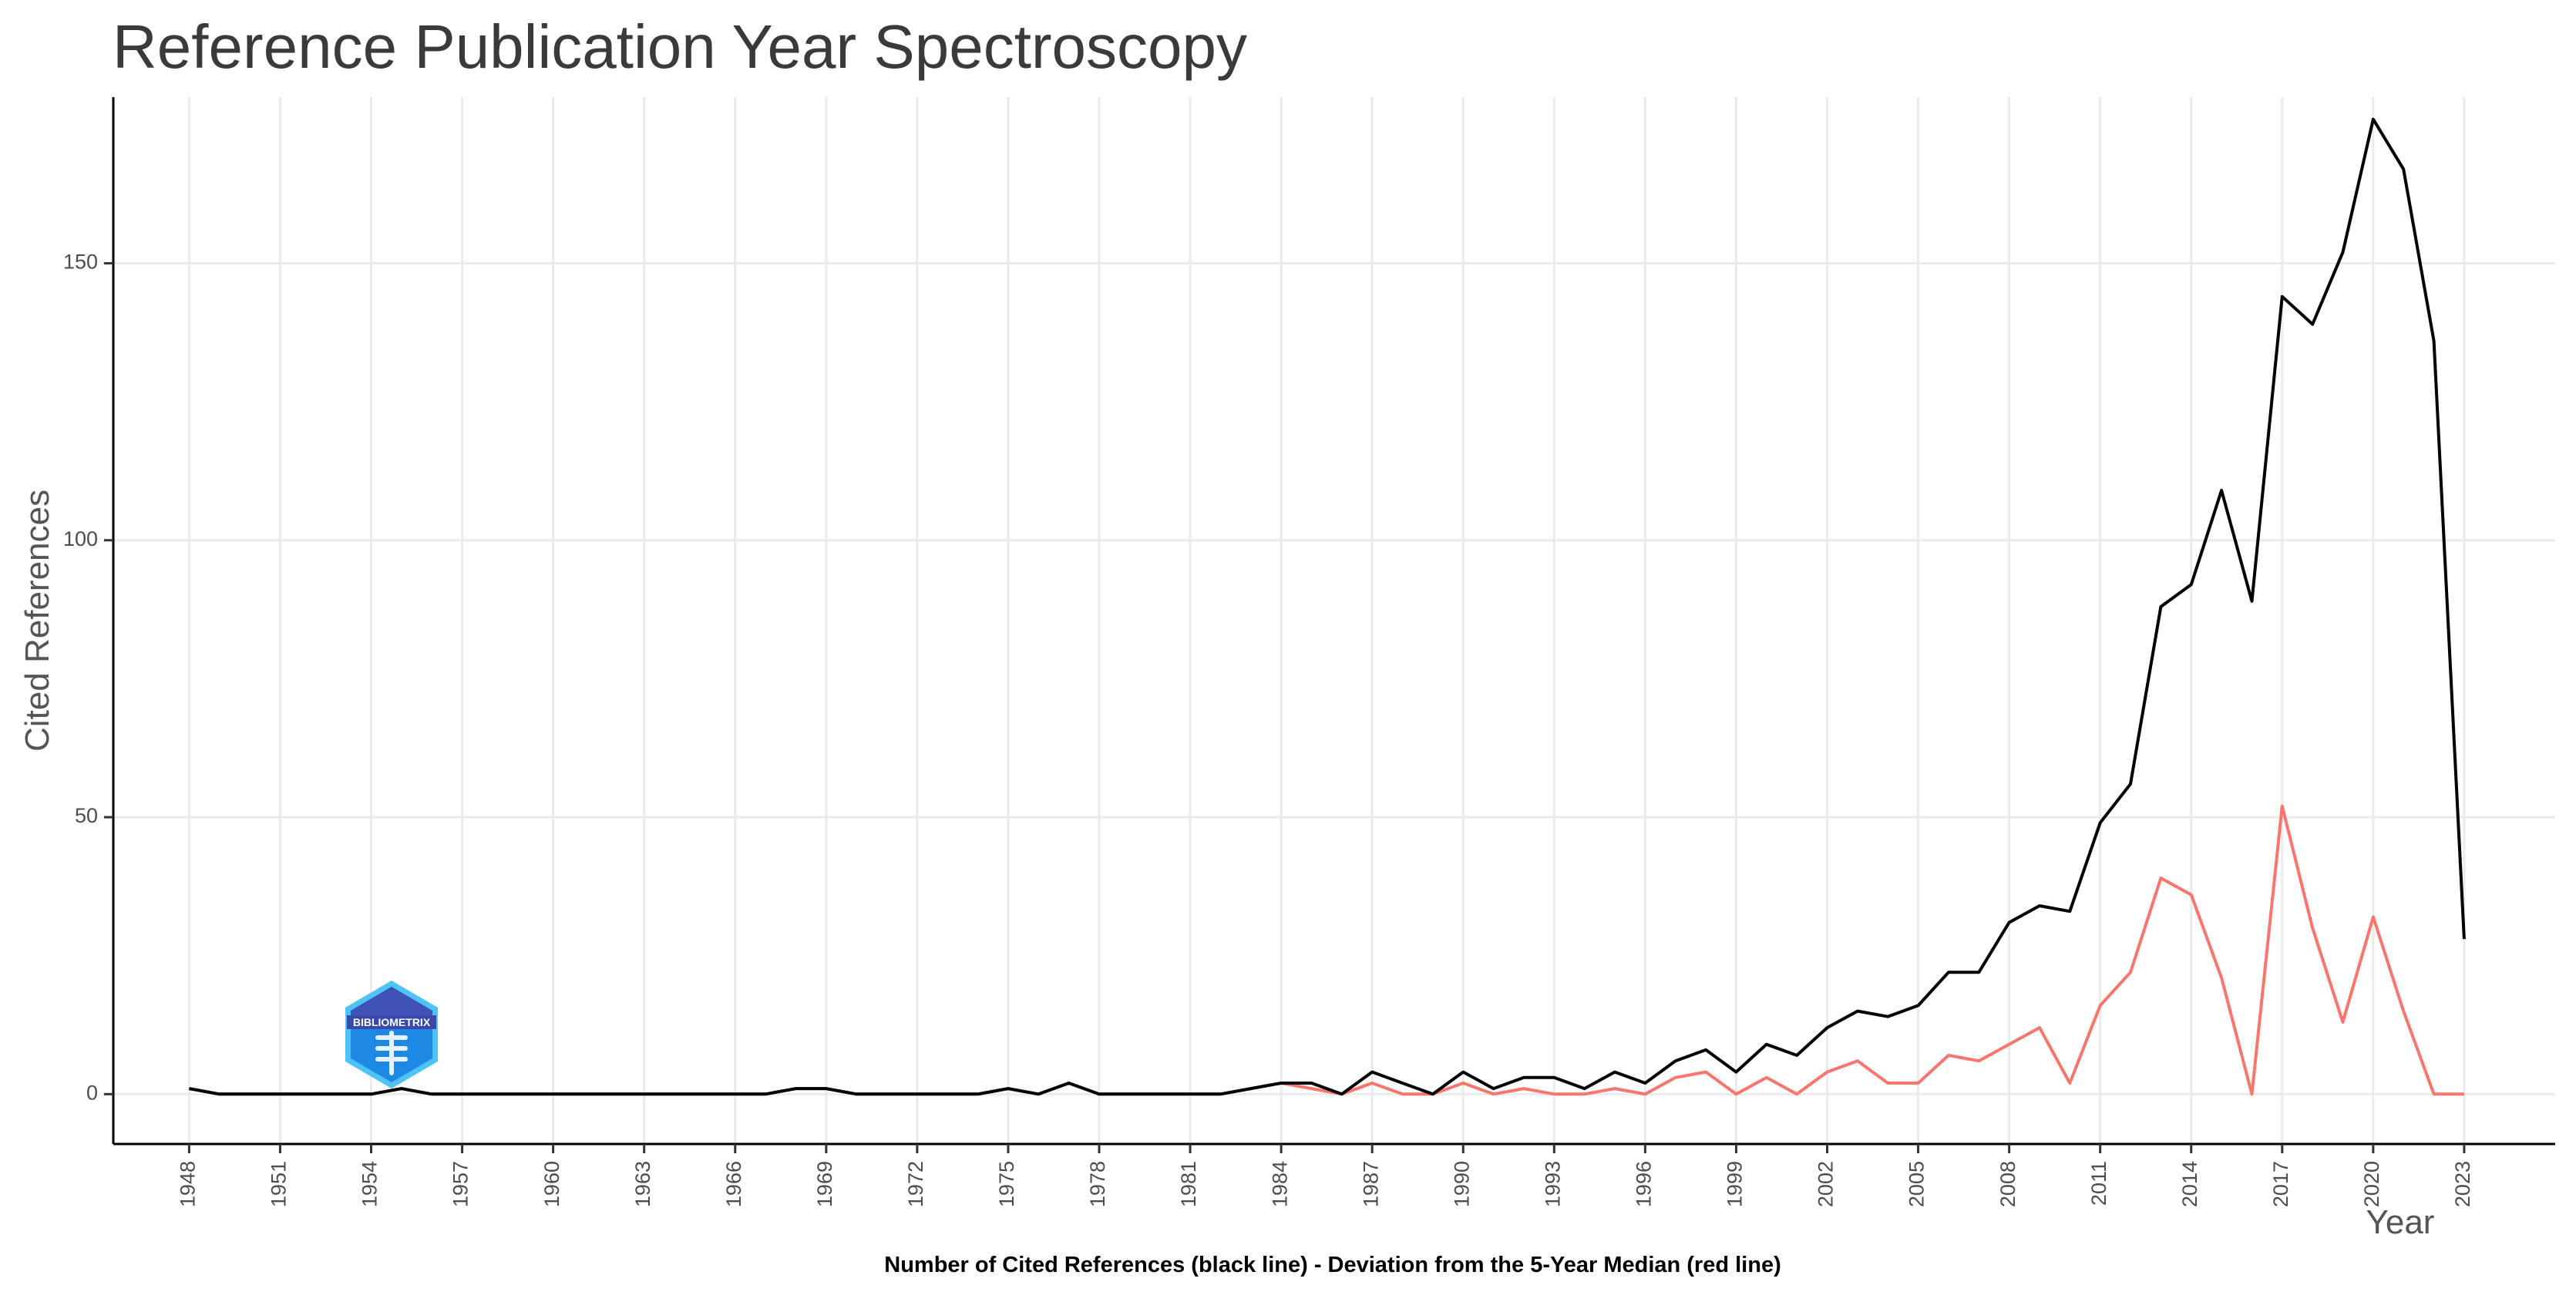  I want to click on logo-label: BIBLIOMETRIX, so click(392, 1022).